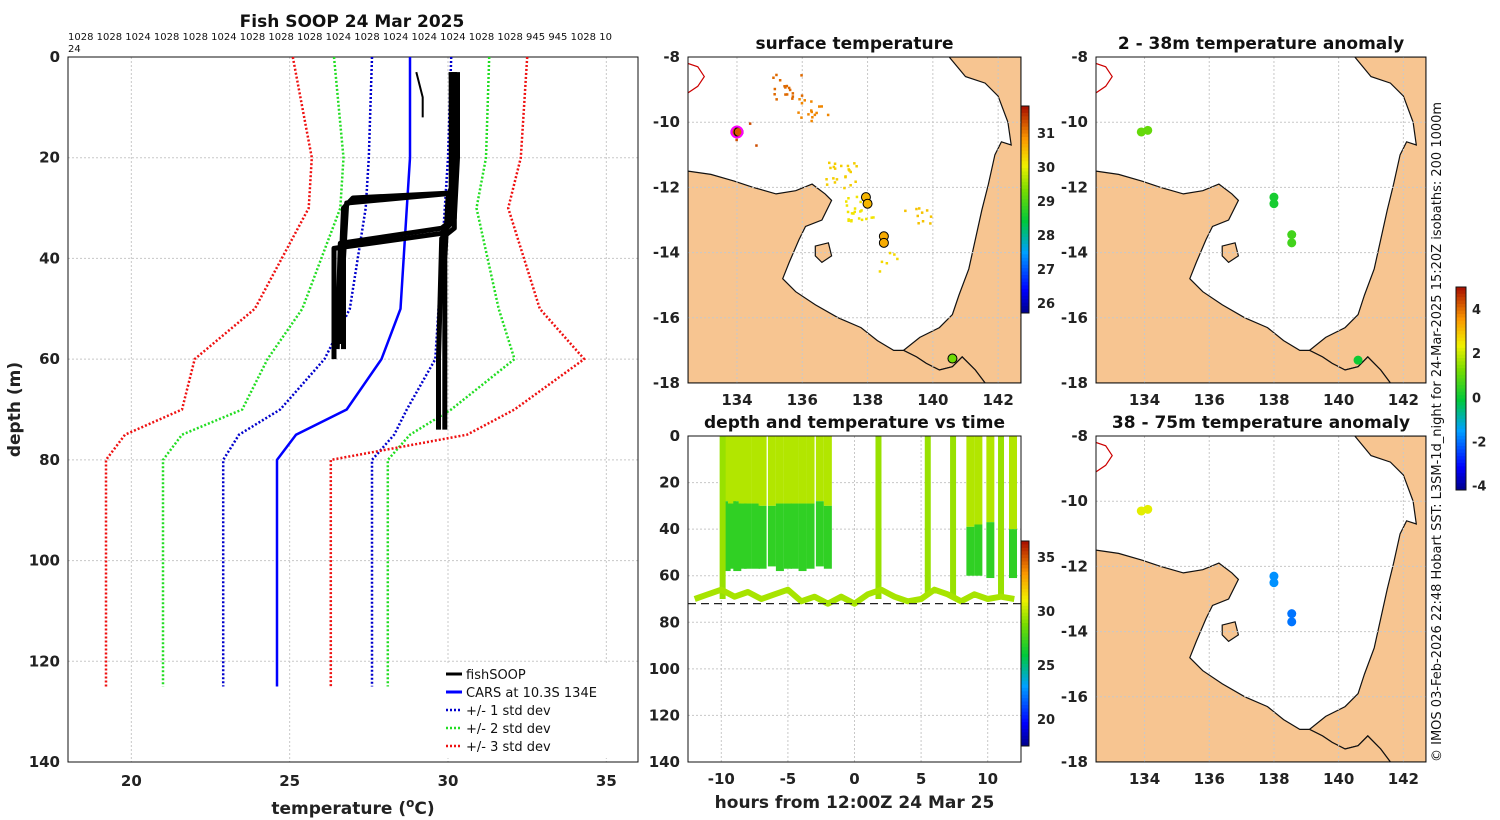 The image size is (1500, 820). I want to click on x-tick-label: 35, so click(606, 781).